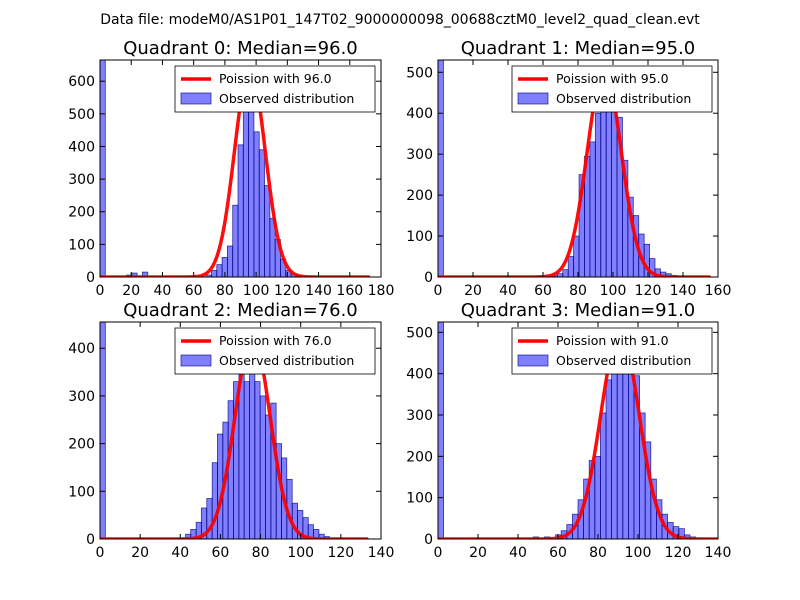 The image size is (800, 600). What do you see at coordinates (612, 78) in the screenshot?
I see `legend-line-label: Poission with 95.0` at bounding box center [612, 78].